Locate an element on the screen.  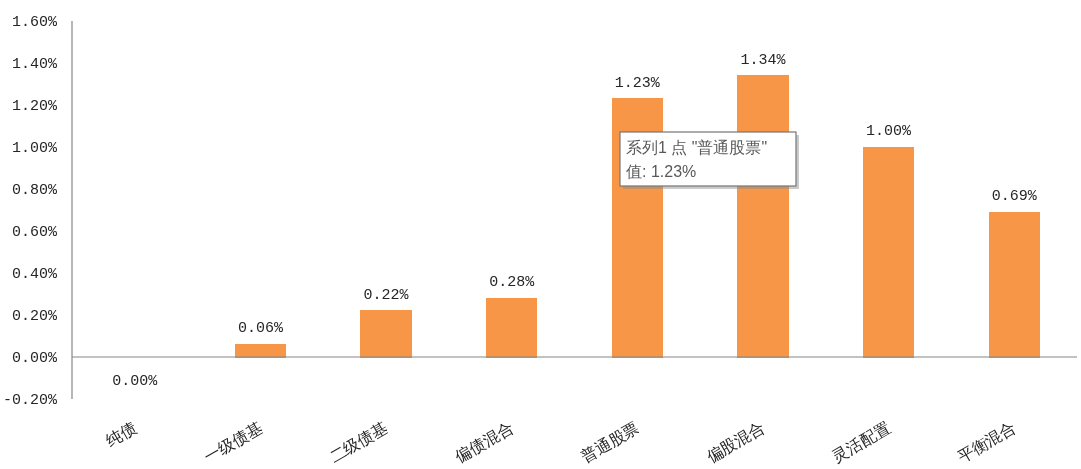
x-tick-label: 灵活配置 is located at coordinates (861, 442).